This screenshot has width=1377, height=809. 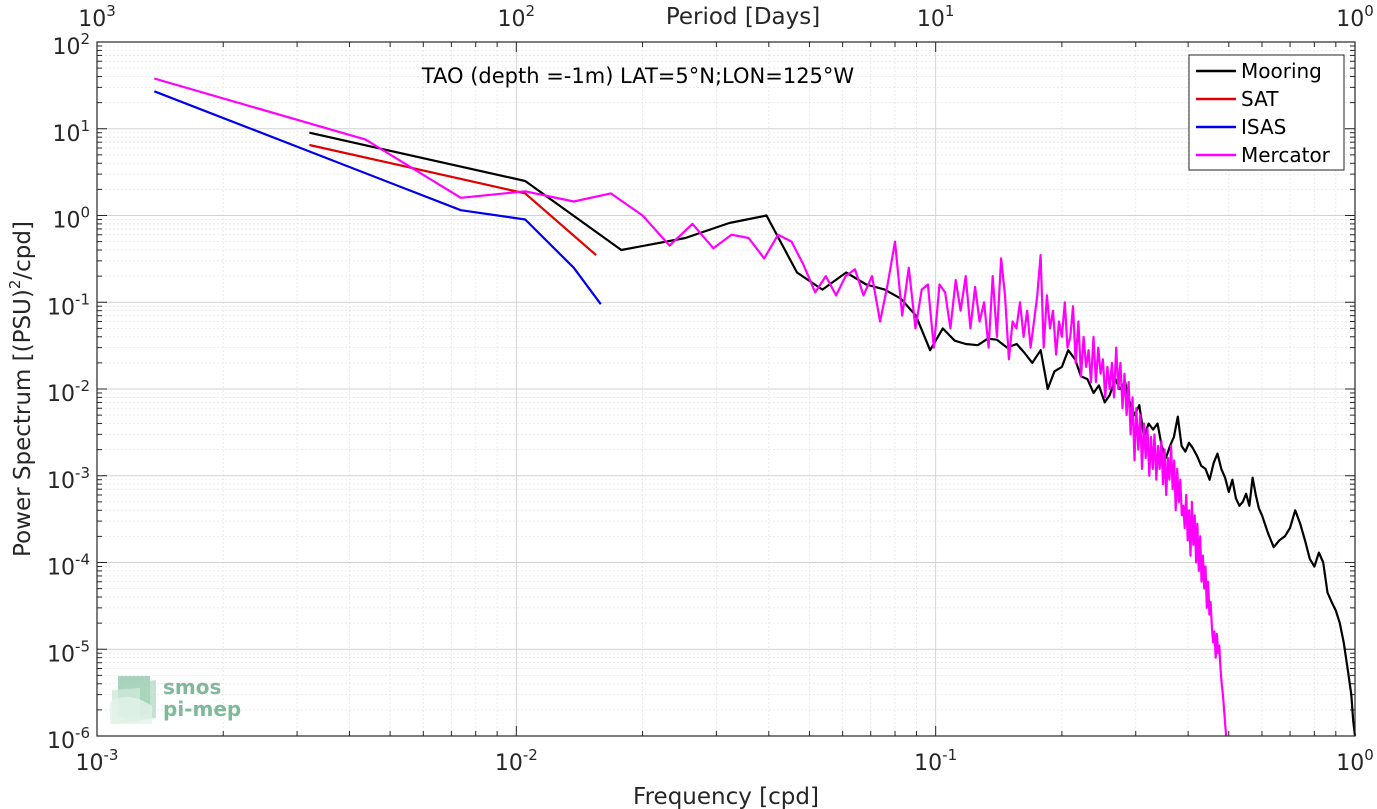 I want to click on y-tick-label: 10⁻², so click(x=68, y=392).